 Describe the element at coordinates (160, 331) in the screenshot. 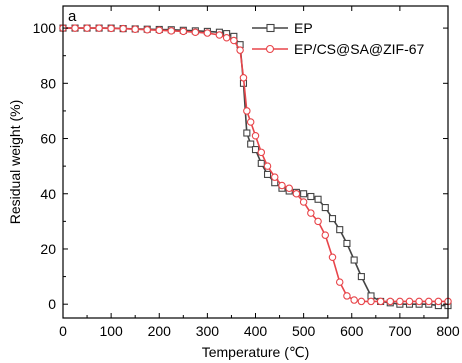

I see `x-tick-label-2: 200` at that location.